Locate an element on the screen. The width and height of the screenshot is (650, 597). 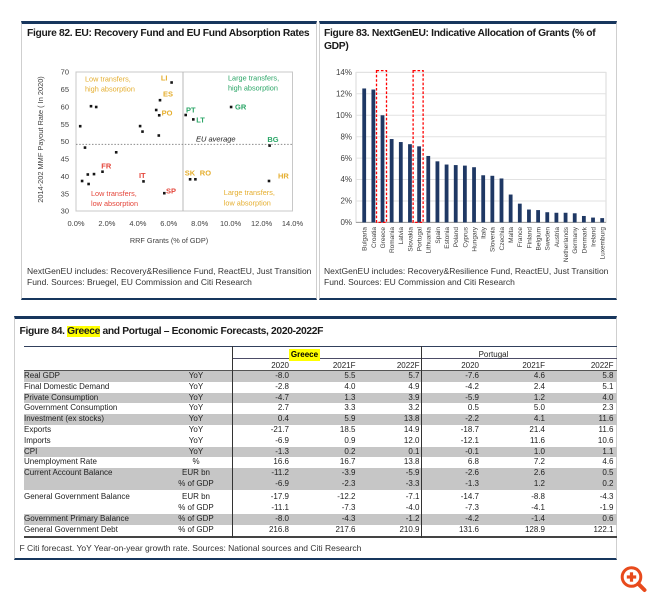
svg-text: Sweden is located at coordinates (548, 239).